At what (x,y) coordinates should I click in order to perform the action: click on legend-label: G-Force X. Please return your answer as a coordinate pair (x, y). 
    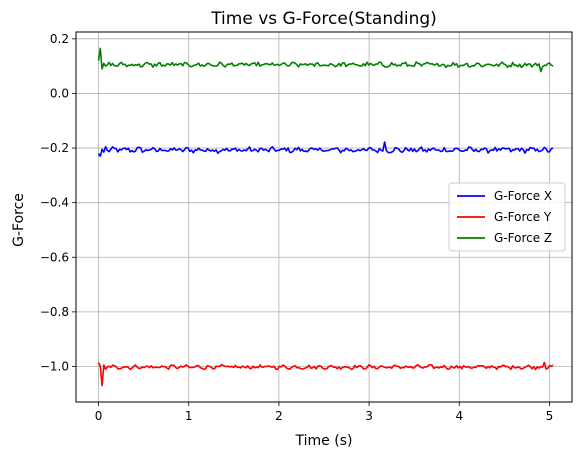
    Looking at the image, I should click on (523, 196).